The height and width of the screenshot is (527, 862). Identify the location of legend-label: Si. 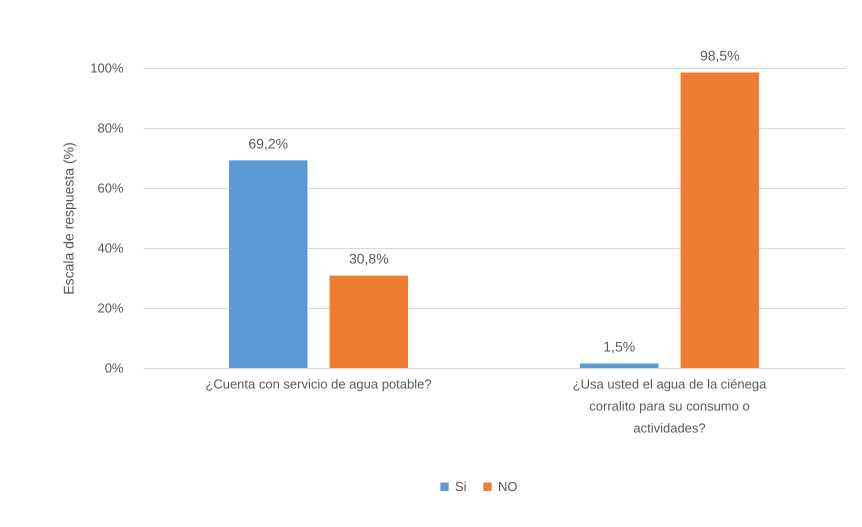
(461, 486).